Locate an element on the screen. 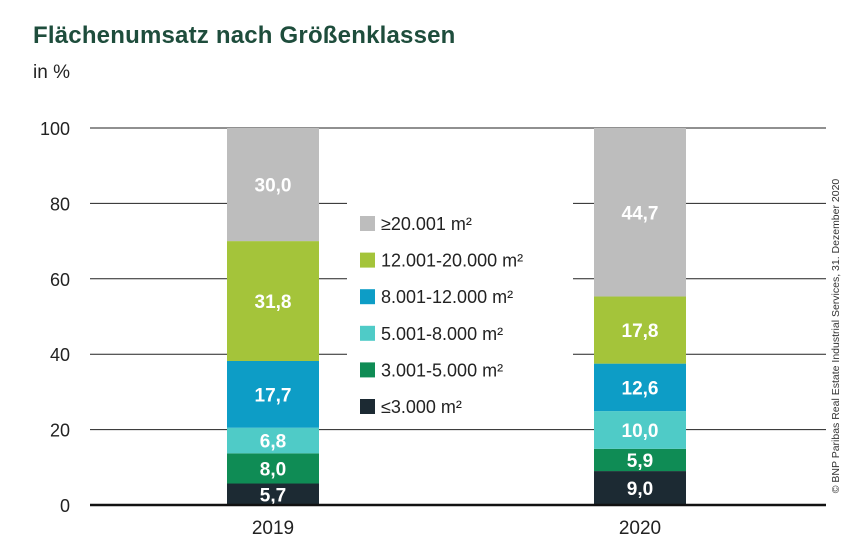  data-label: 44,7 is located at coordinates (640, 213).